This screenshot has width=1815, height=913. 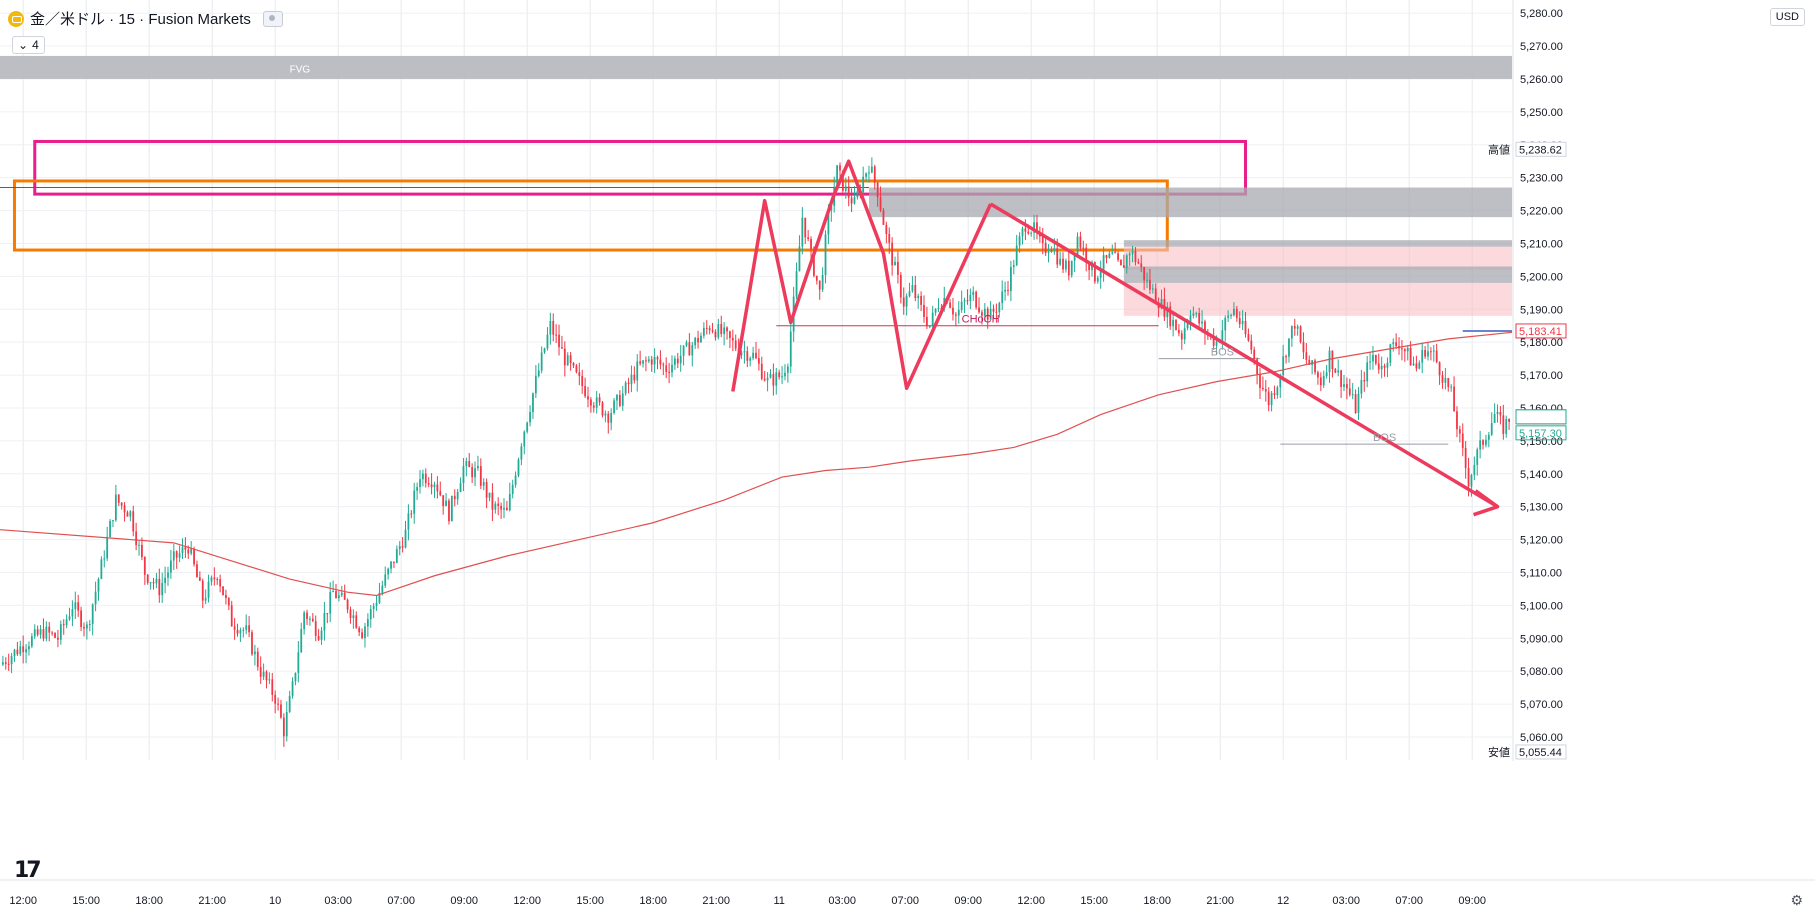 I want to click on time-tick-label: 03:00, so click(x=338, y=901).